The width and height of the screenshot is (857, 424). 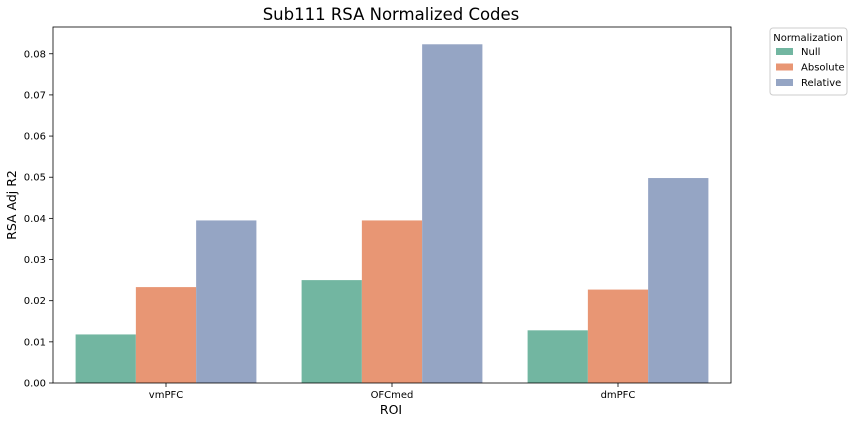 What do you see at coordinates (784, 67) in the screenshot?
I see `legend-swatch-absolute` at bounding box center [784, 67].